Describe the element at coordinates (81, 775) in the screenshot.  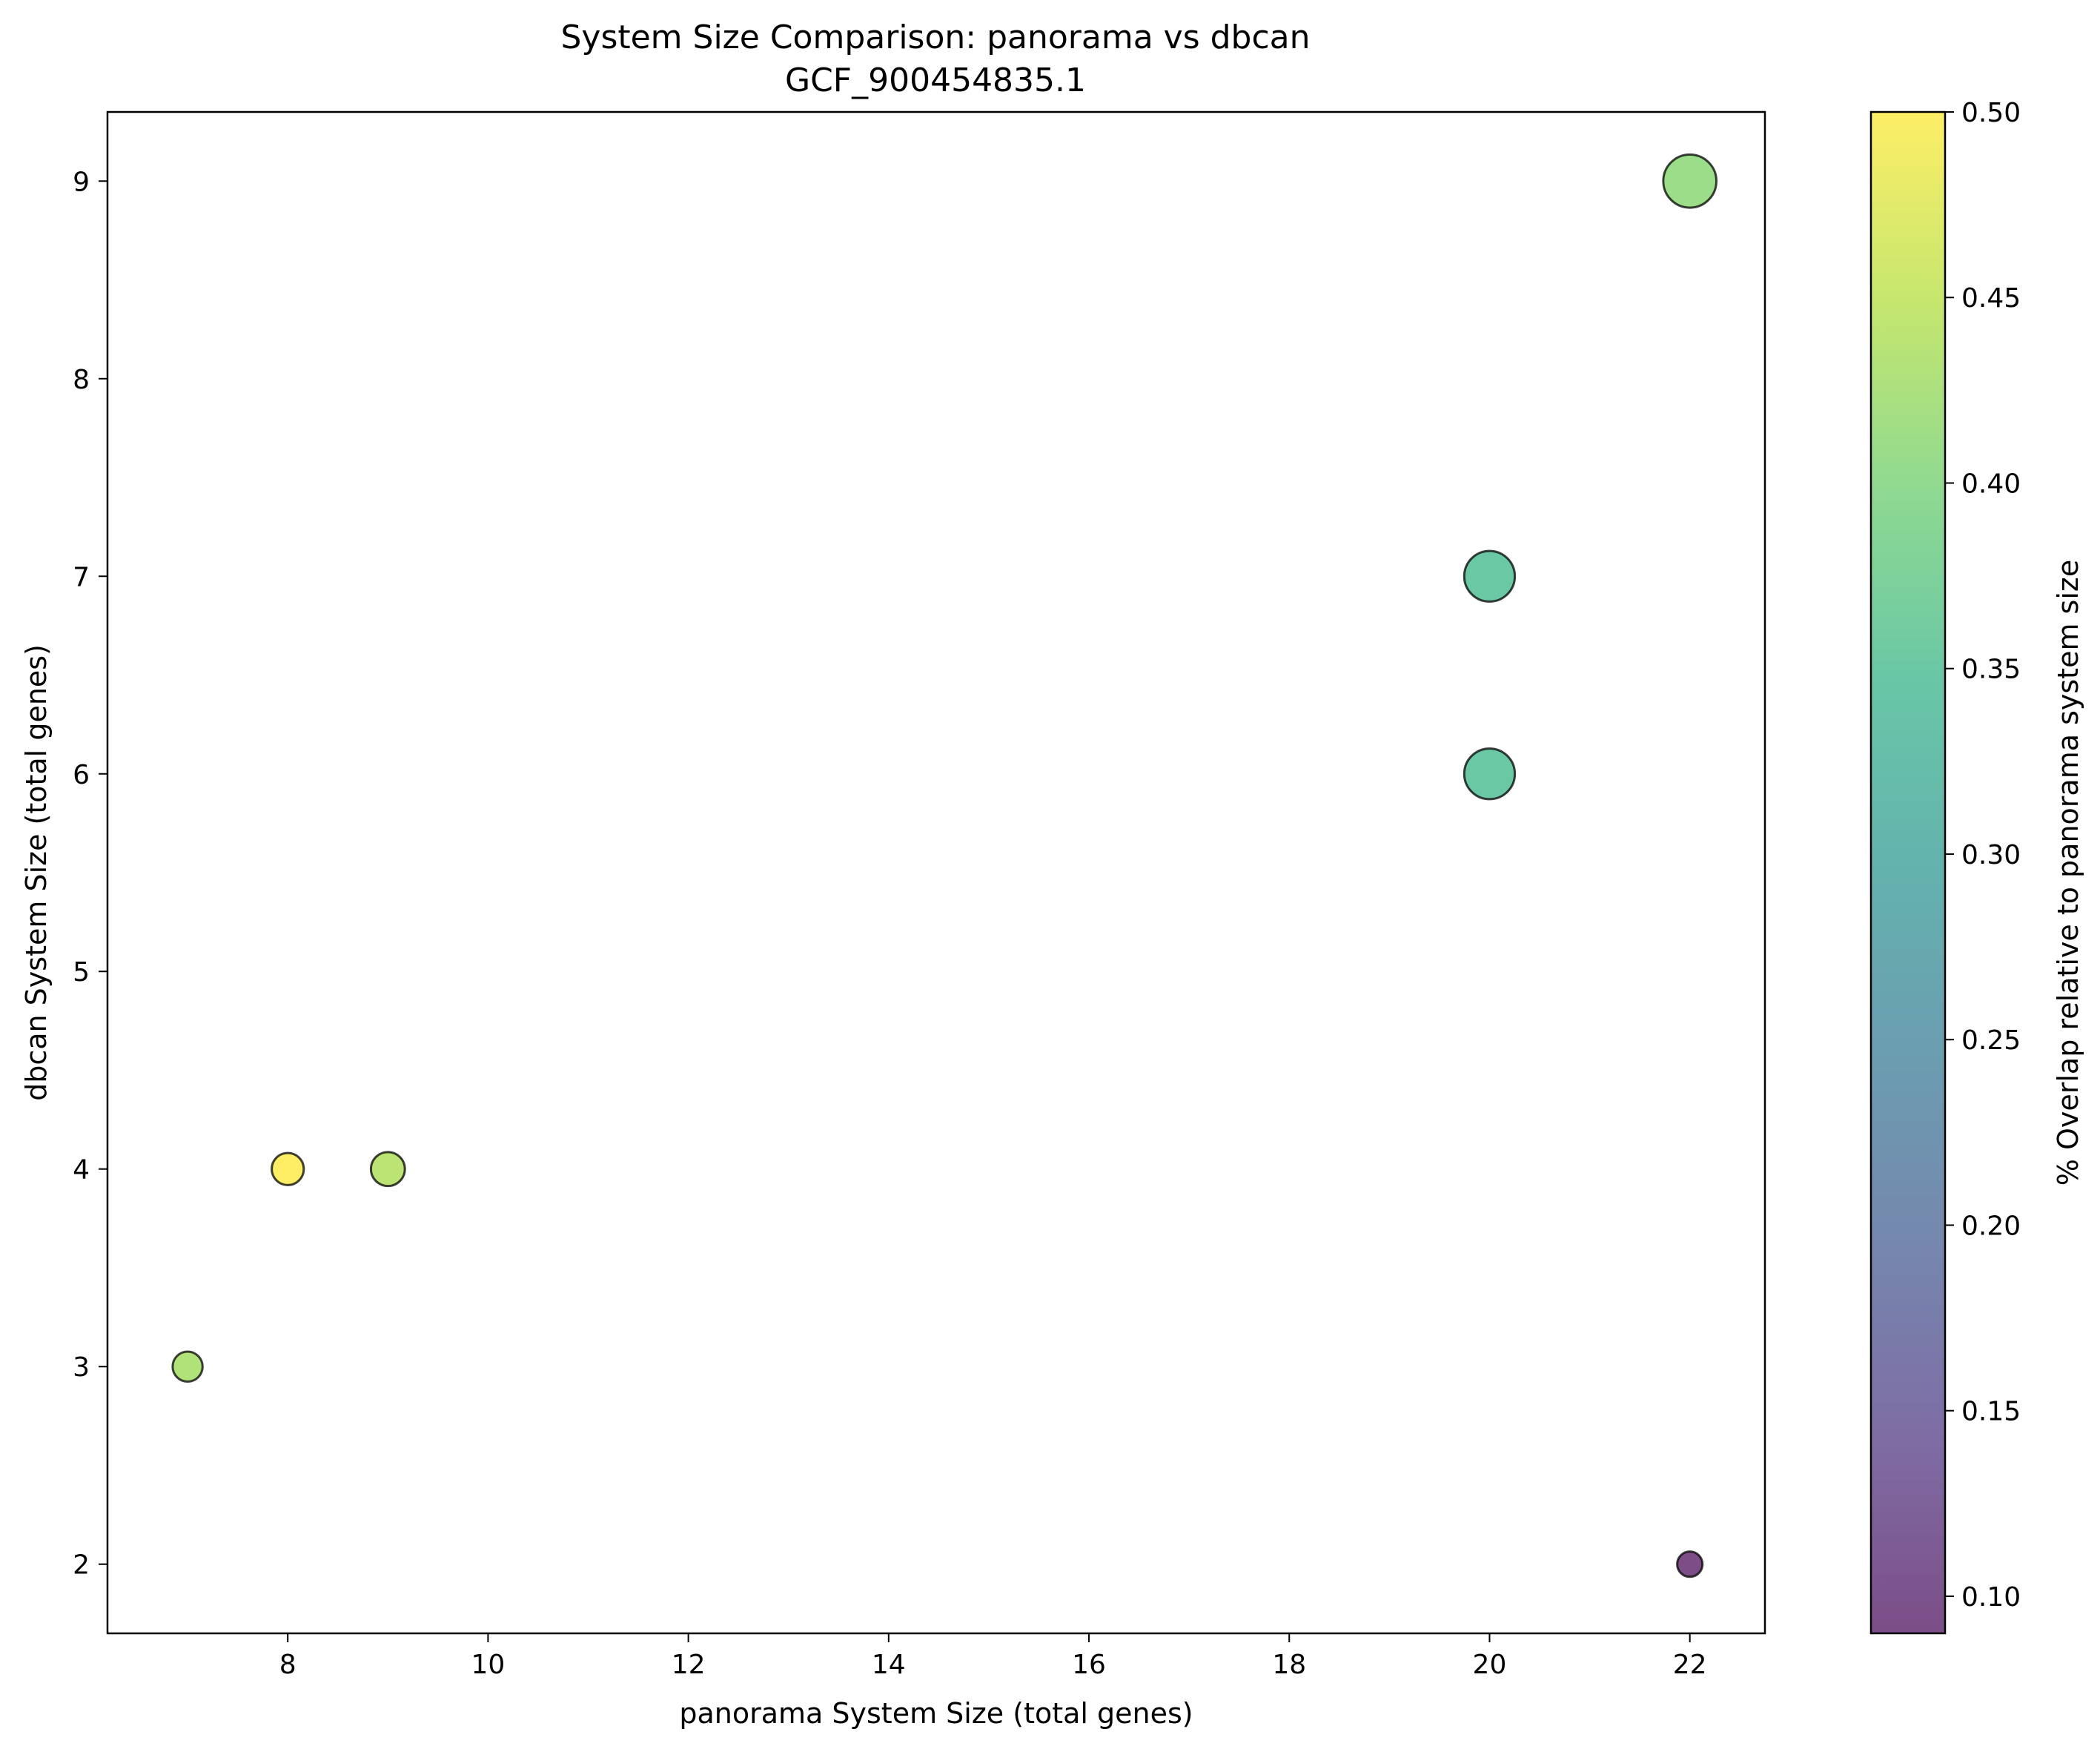
I see `y-tick-label: 6` at that location.